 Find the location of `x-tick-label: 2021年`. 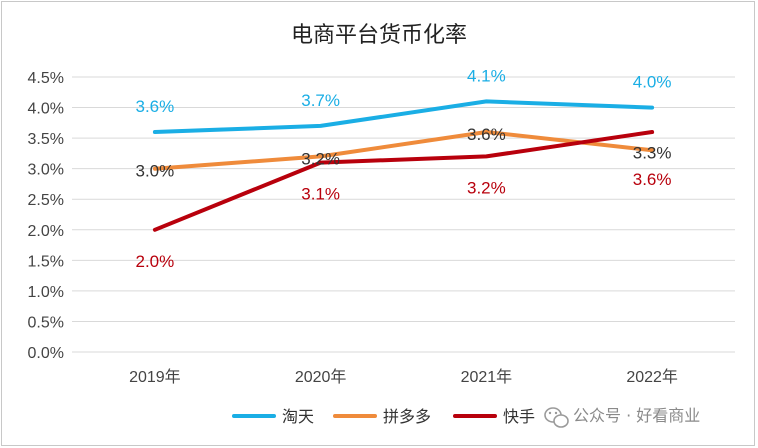

x-tick-label: 2021年 is located at coordinates (487, 377).